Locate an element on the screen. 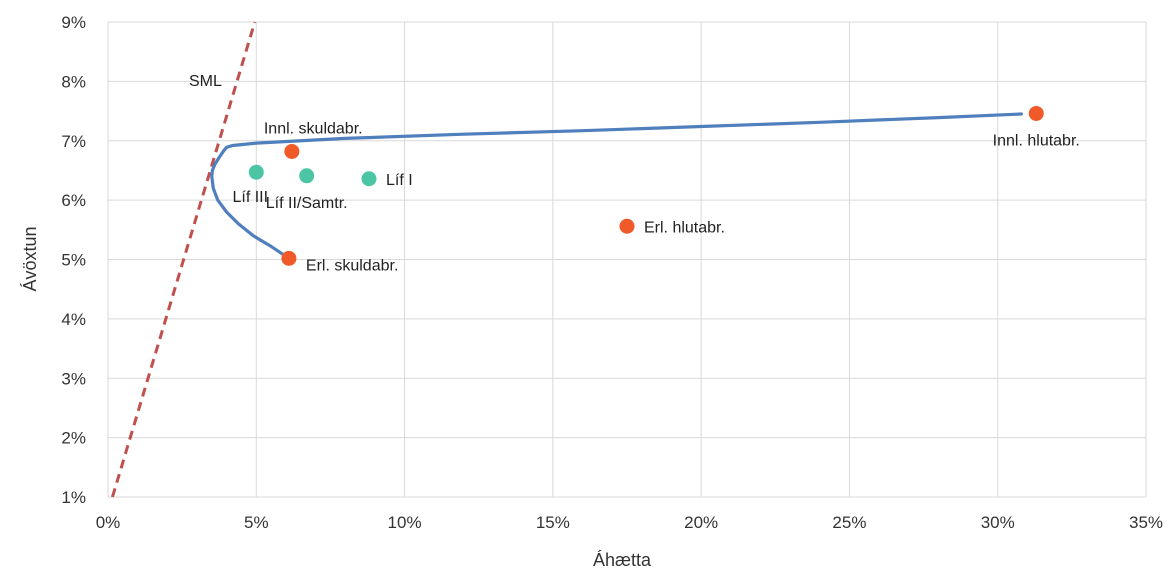 The image size is (1173, 573). x-tick-label: 30% is located at coordinates (998, 522).